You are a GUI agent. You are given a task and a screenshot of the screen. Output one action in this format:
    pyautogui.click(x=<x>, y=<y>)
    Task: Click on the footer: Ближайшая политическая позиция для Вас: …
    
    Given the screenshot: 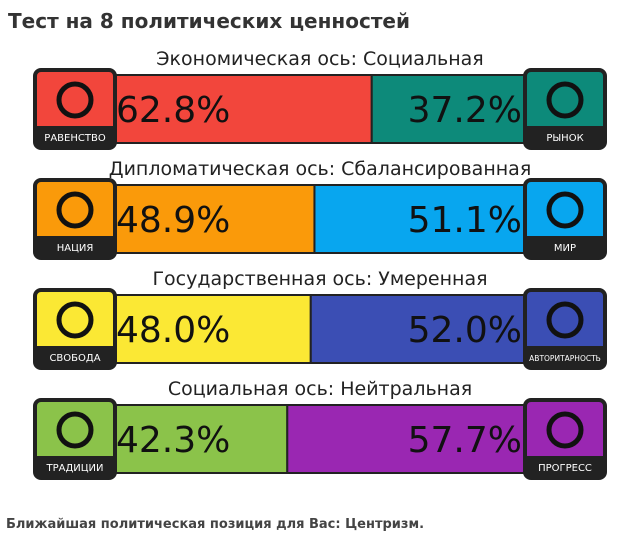 What is the action you would take?
    pyautogui.click(x=215, y=524)
    